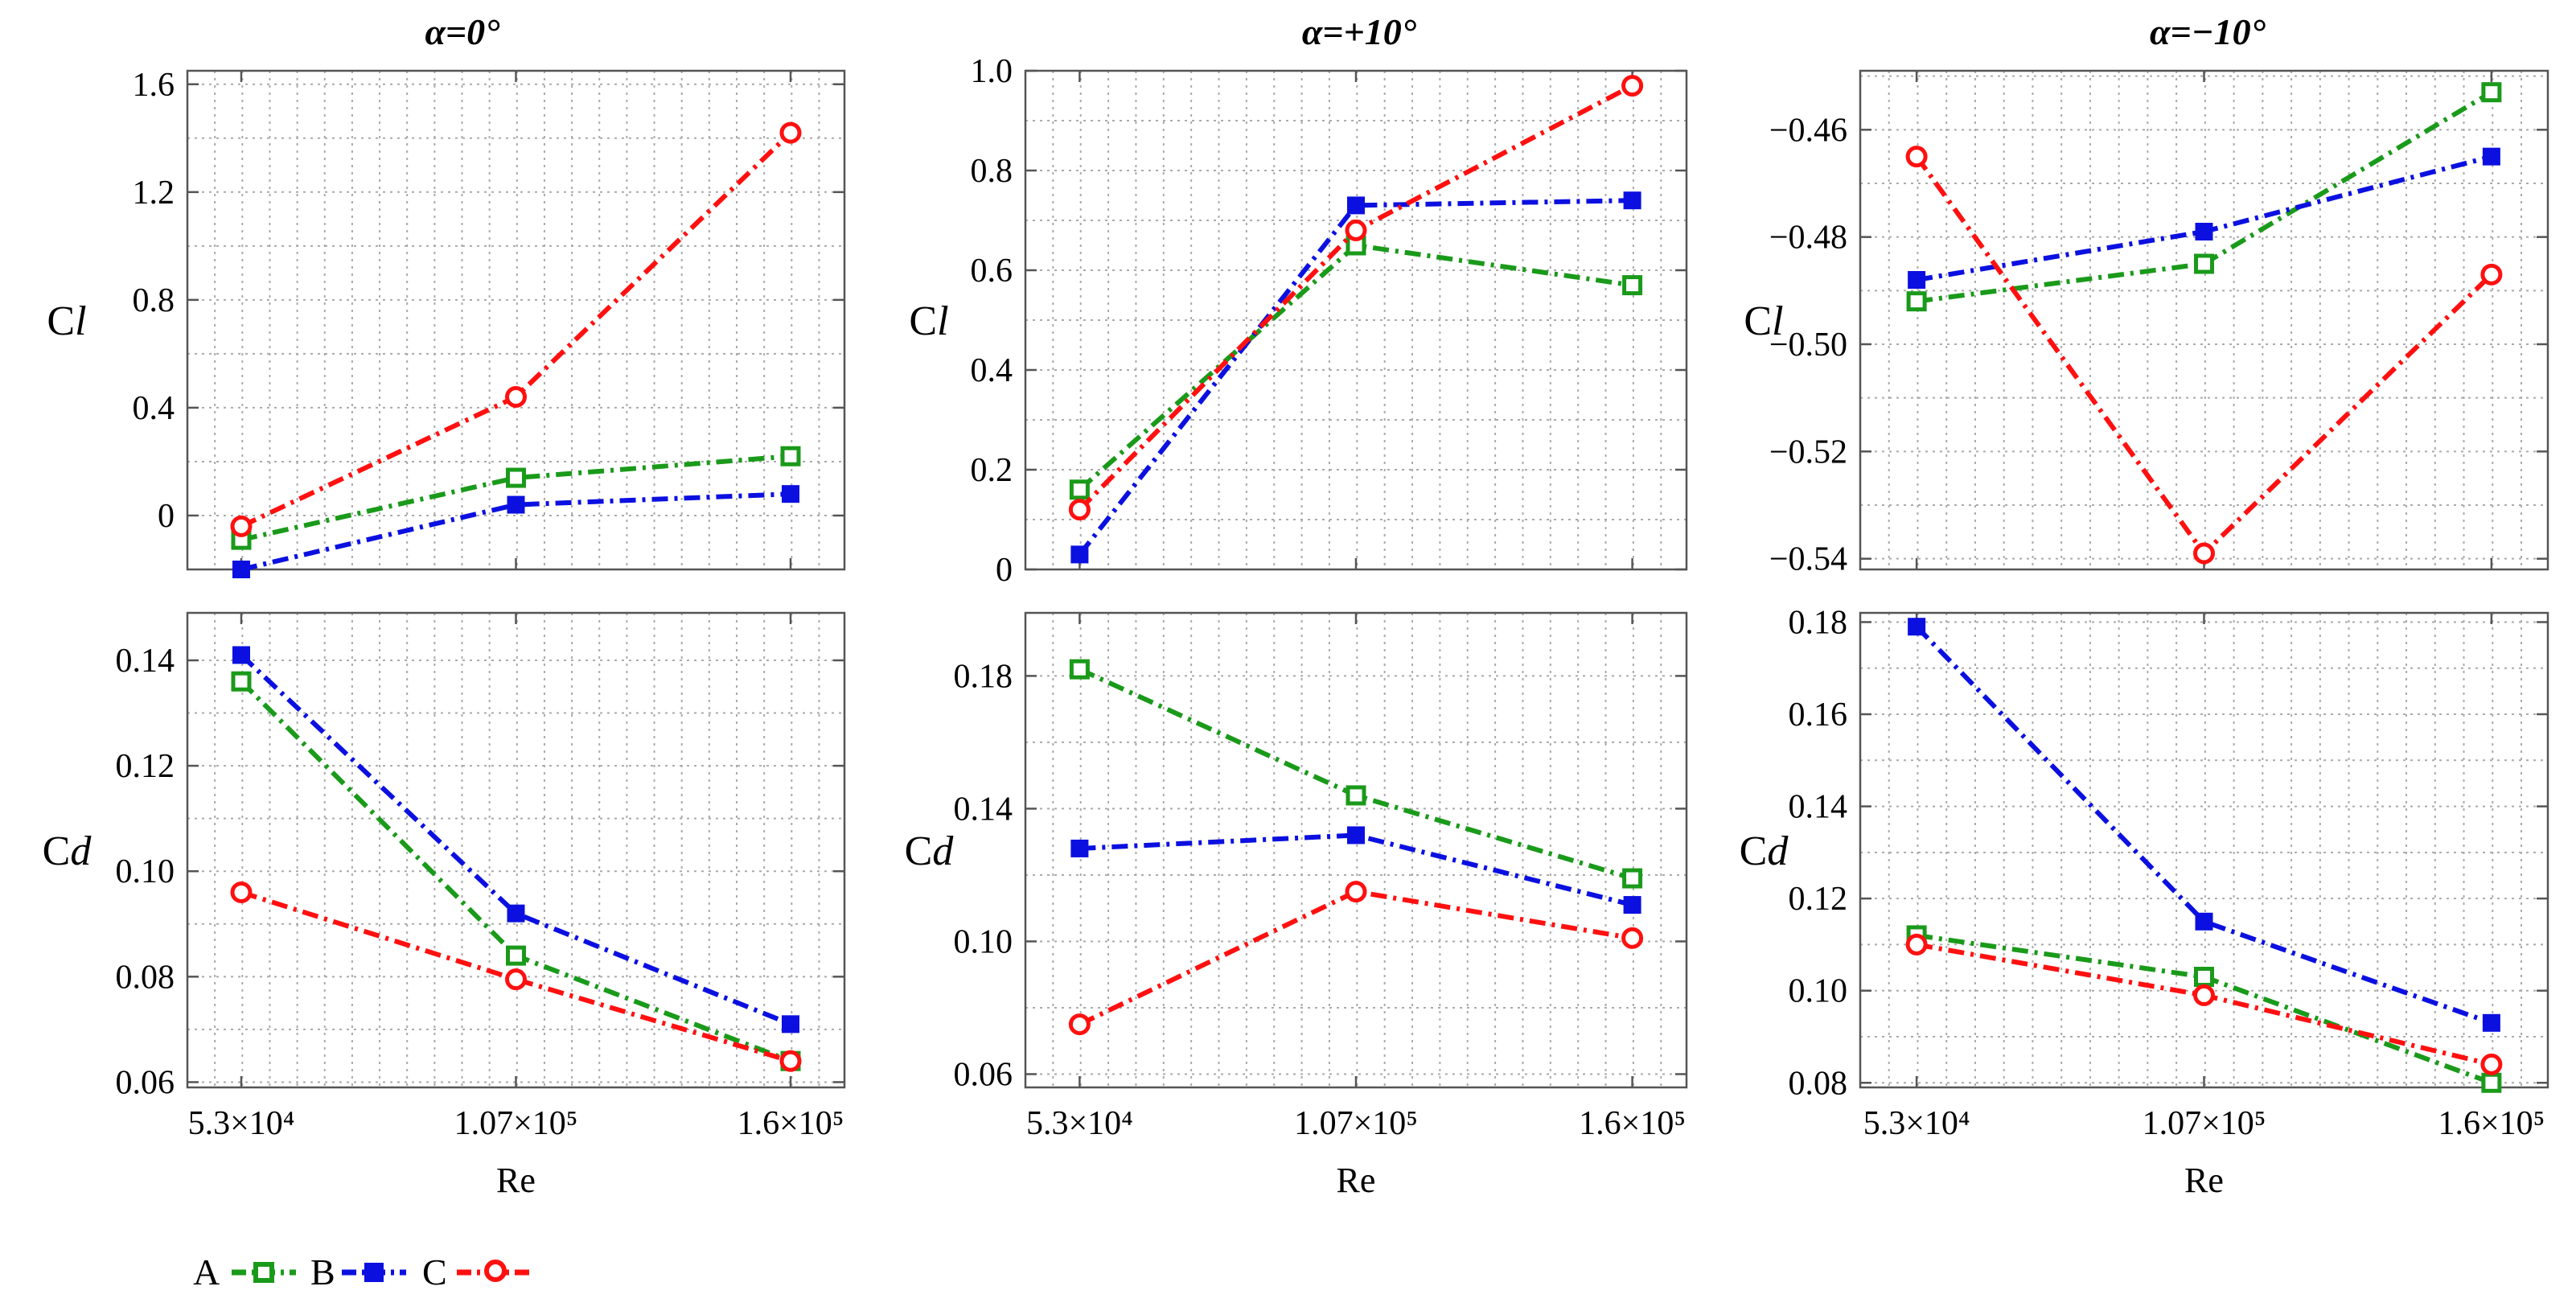 The width and height of the screenshot is (2576, 1311). What do you see at coordinates (322, 1272) in the screenshot?
I see `legend-label-b: B` at bounding box center [322, 1272].